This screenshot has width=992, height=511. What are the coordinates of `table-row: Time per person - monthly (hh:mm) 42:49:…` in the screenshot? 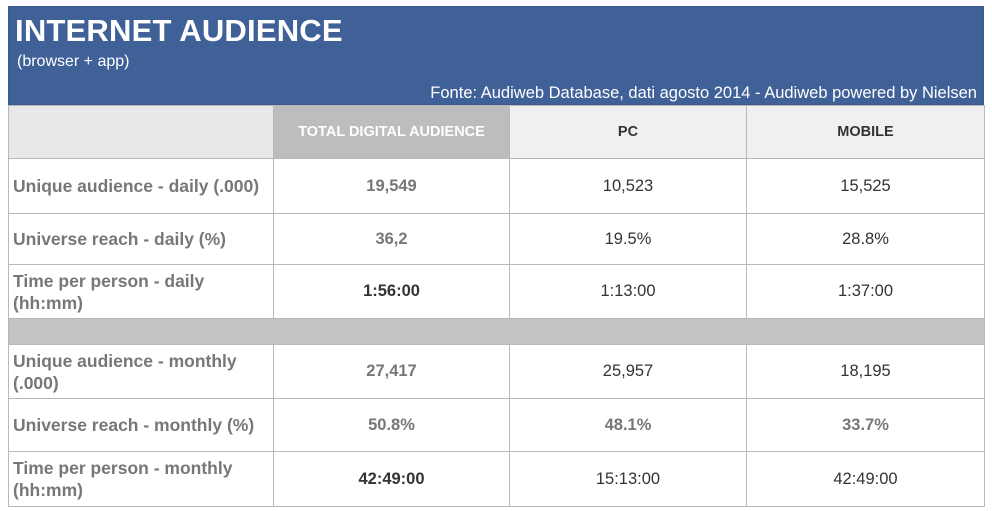 It's located at (496, 479).